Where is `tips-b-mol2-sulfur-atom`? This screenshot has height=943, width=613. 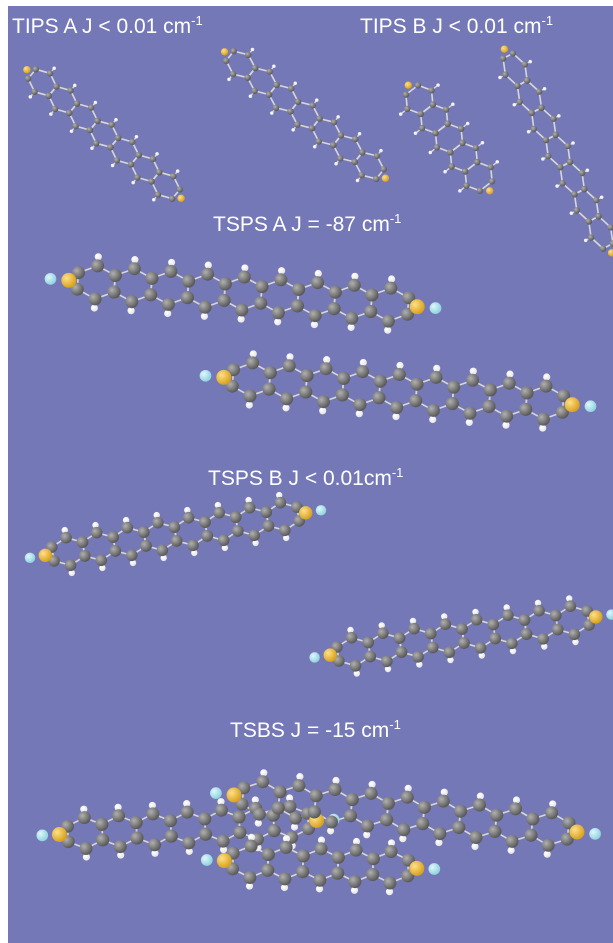 tips-b-mol2-sulfur-atom is located at coordinates (610, 253).